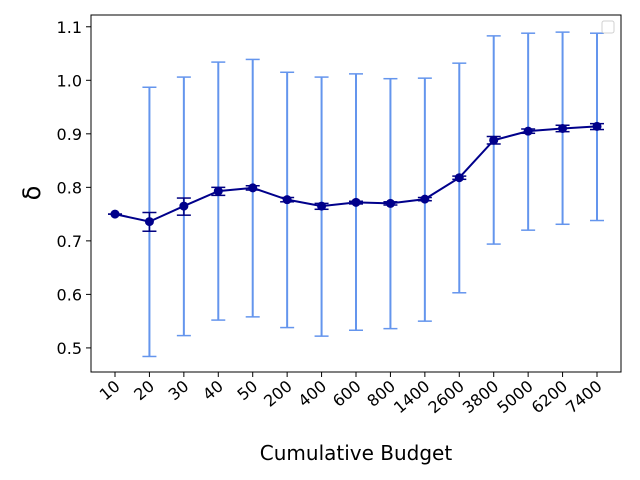  I want to click on y-axis-label: δ, so click(32, 193).